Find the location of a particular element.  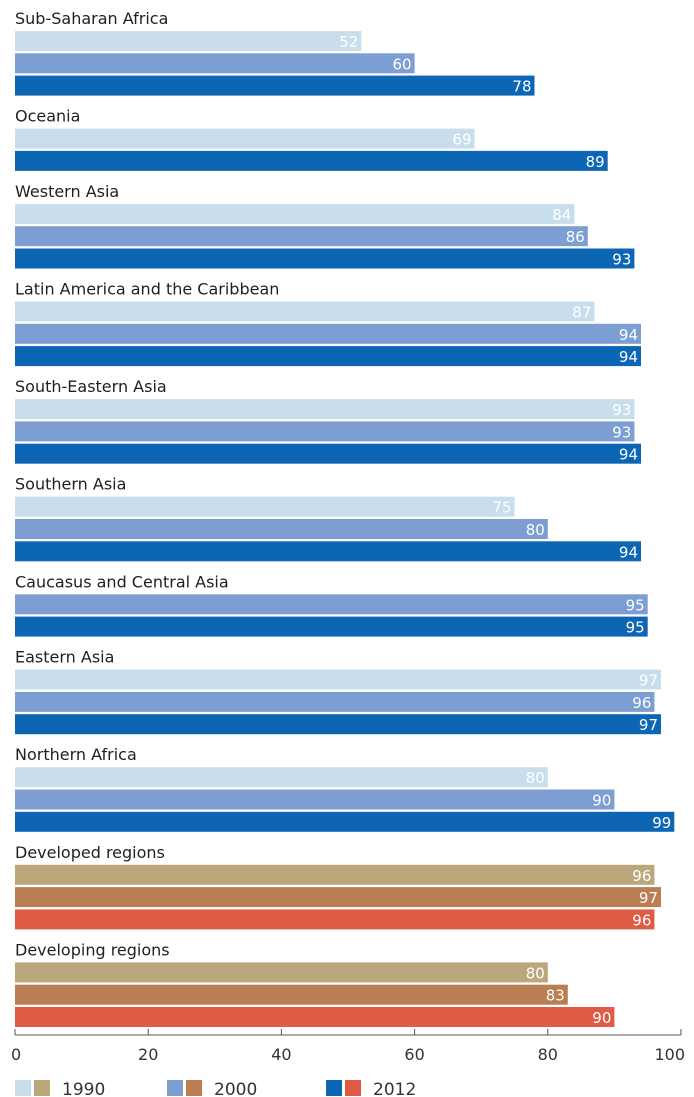

bar-value-label: 84 is located at coordinates (561, 215).